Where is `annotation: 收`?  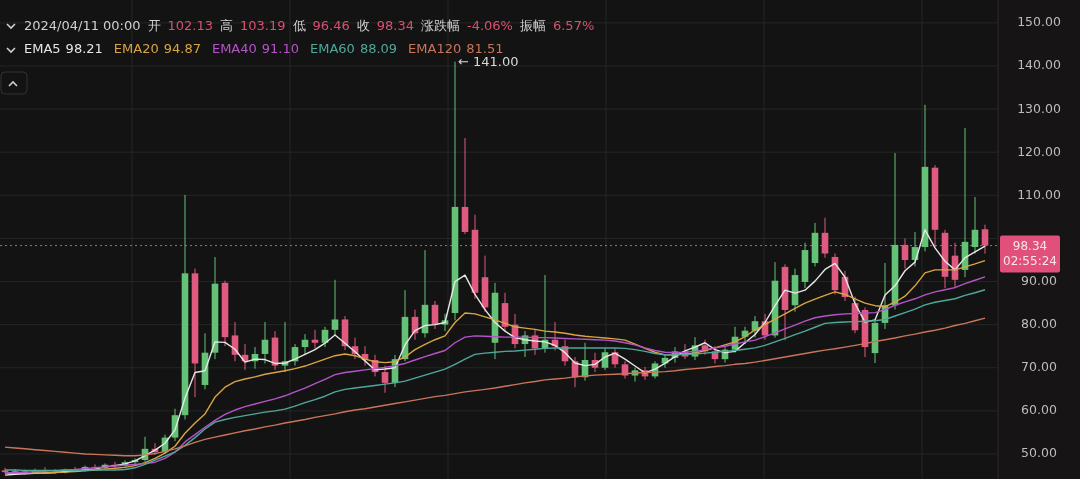 annotation: 收 is located at coordinates (363, 25).